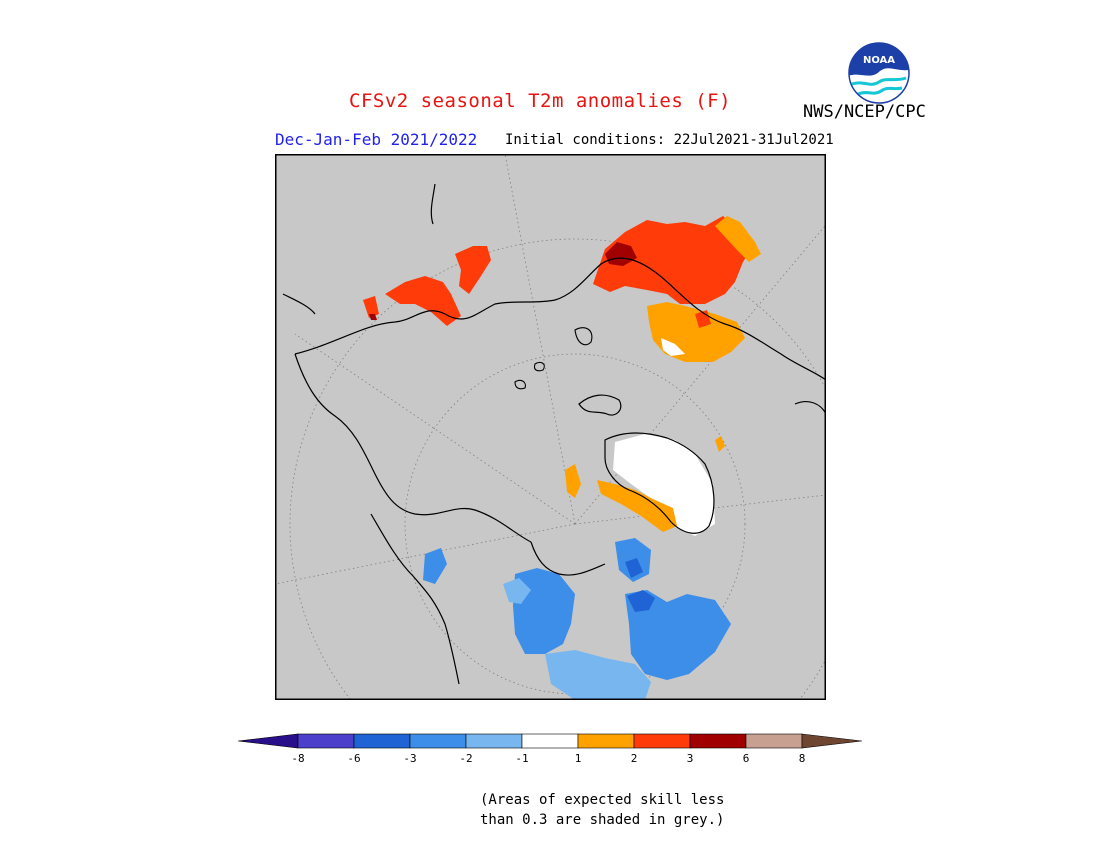 This screenshot has width=1100, height=850. What do you see at coordinates (466, 758) in the screenshot?
I see `colorbar-tick-label: -2` at bounding box center [466, 758].